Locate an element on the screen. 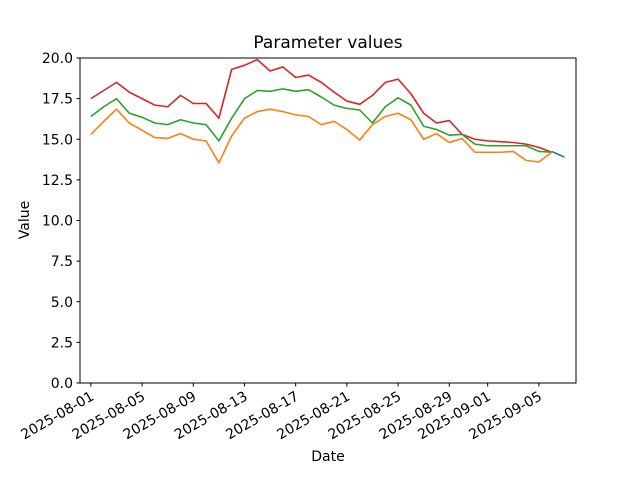 This screenshot has height=480, width=640. y-tick-label: 7.5 is located at coordinates (62, 262).